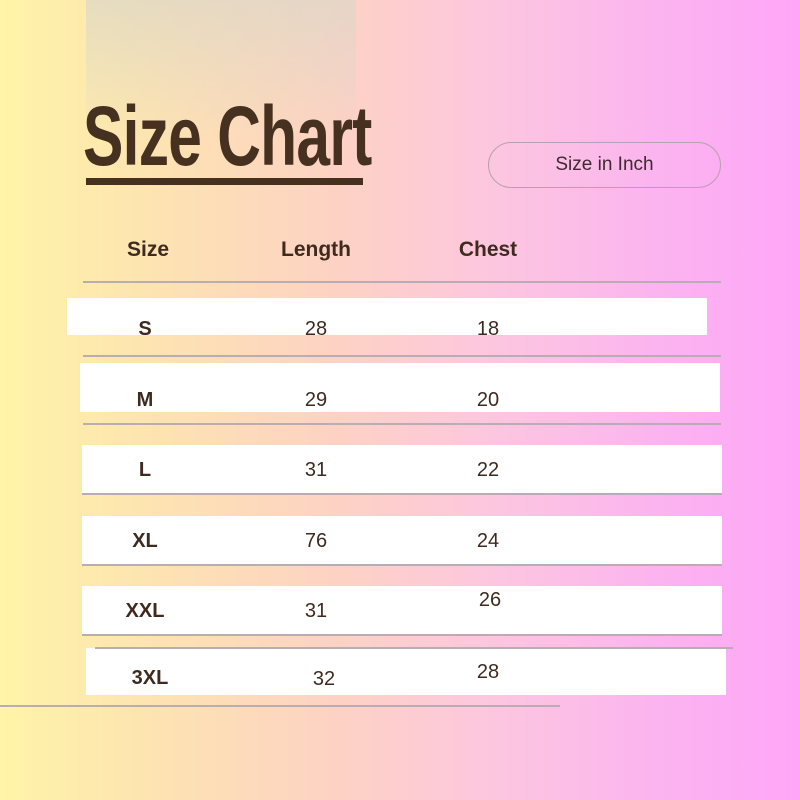 The width and height of the screenshot is (800, 800). I want to click on header-size: Size, so click(148, 249).